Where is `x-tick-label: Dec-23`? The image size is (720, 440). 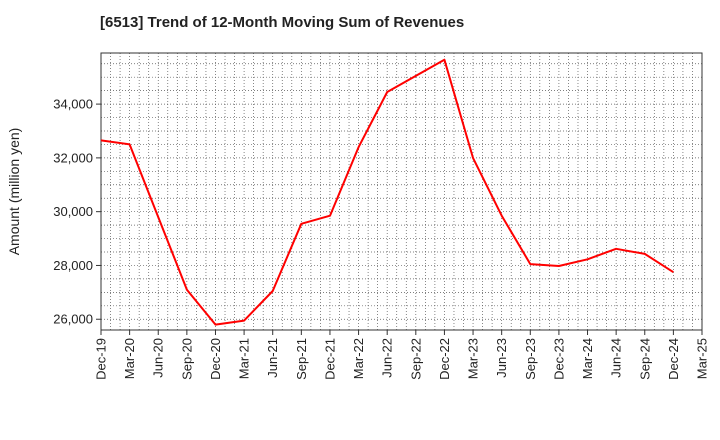
x-tick-label: Dec-23 is located at coordinates (558, 359).